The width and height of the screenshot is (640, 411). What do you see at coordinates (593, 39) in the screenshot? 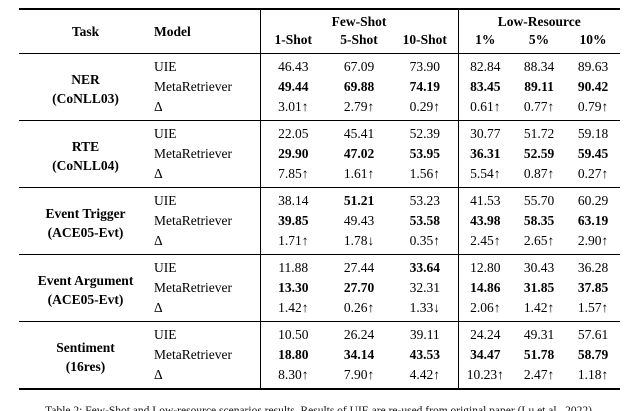
I see `col-header-10pct: 10%` at bounding box center [593, 39].